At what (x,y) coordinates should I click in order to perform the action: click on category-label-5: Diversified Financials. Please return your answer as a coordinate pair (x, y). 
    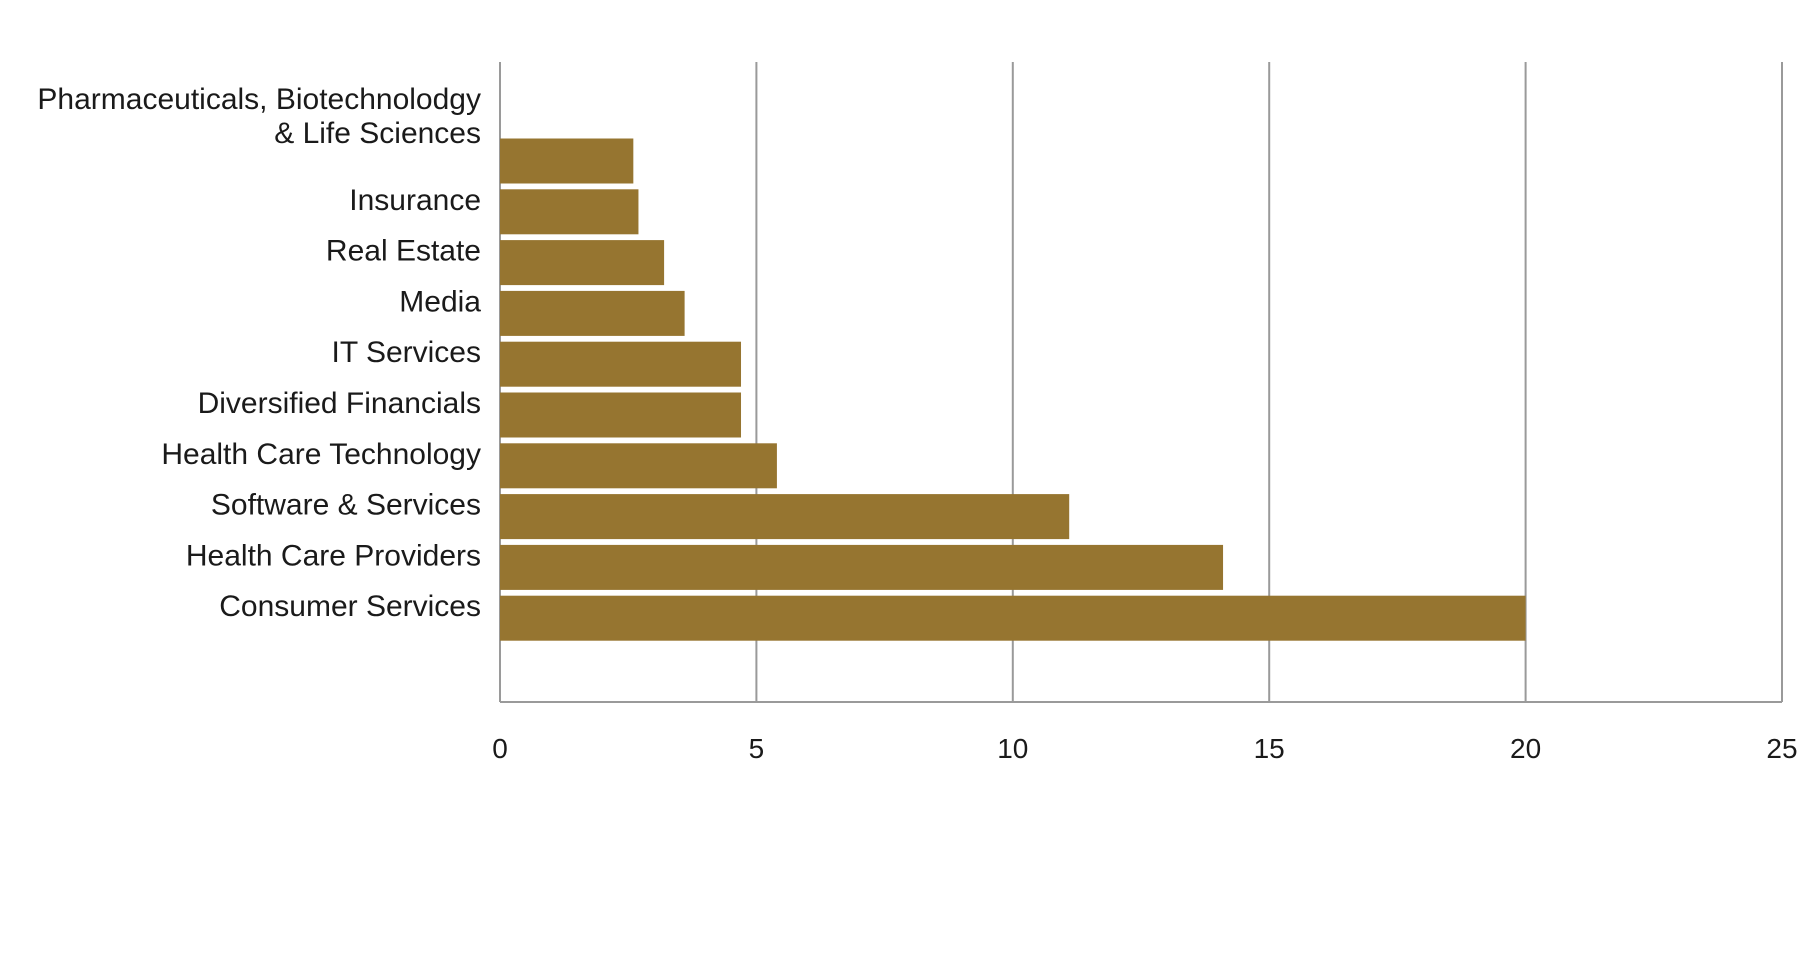
    Looking at the image, I should click on (339, 403).